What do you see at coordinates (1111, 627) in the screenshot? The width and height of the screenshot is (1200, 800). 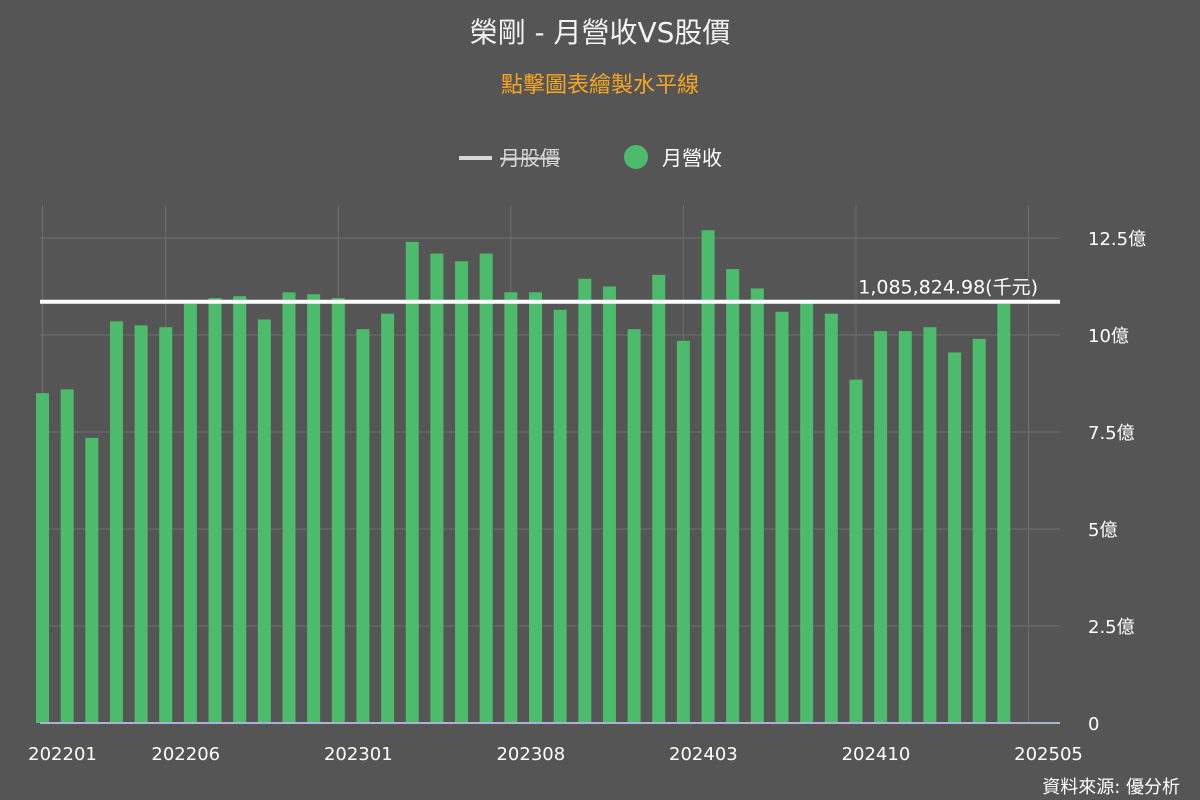 I see `y-tick-label: 2.5億` at bounding box center [1111, 627].